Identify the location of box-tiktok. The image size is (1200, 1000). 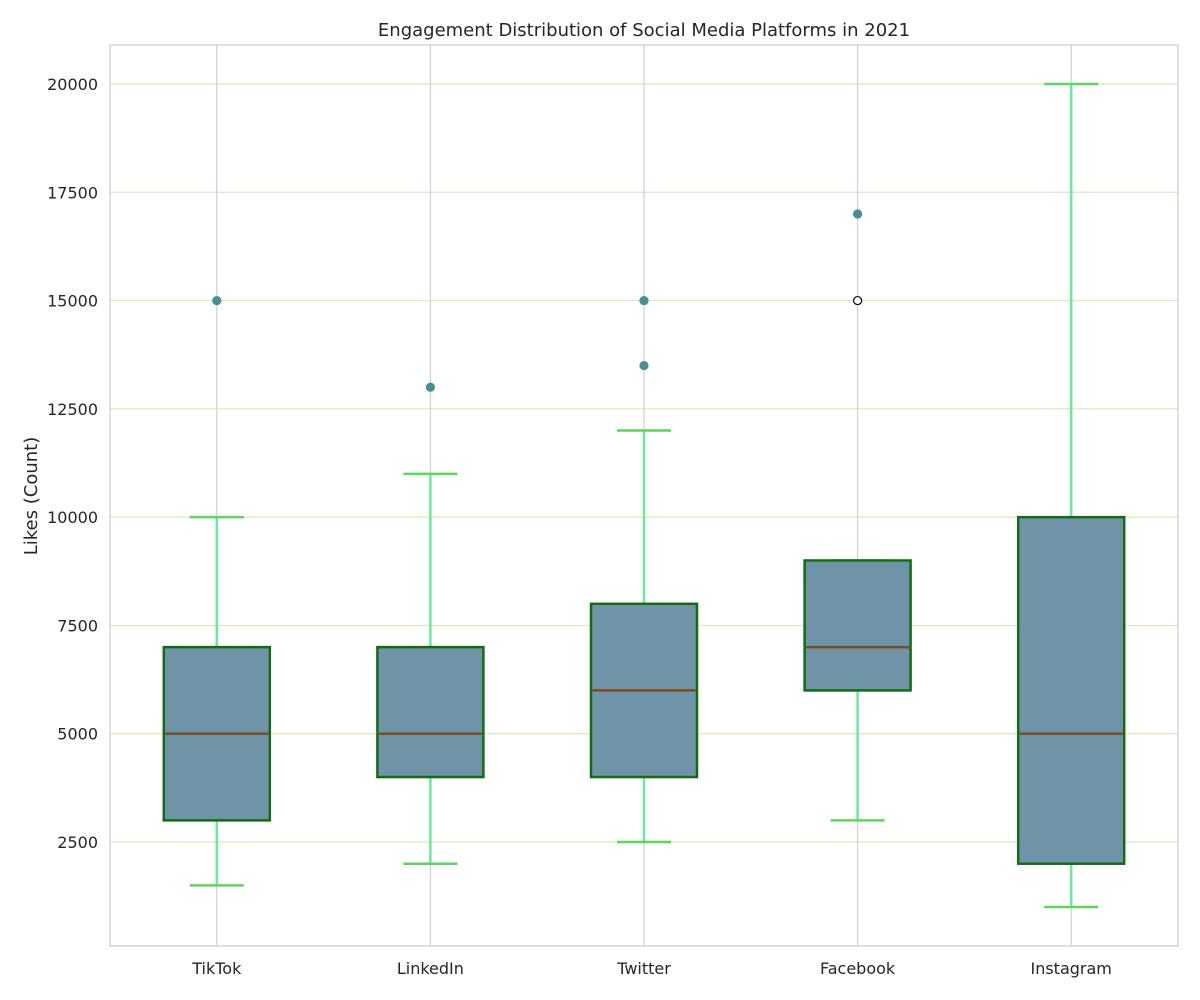
(217, 591).